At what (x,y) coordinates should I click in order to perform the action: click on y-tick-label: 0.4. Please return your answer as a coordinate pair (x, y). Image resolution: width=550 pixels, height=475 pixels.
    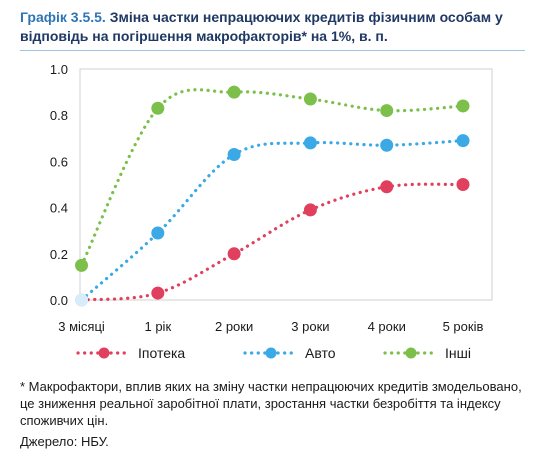
    Looking at the image, I should click on (59, 208).